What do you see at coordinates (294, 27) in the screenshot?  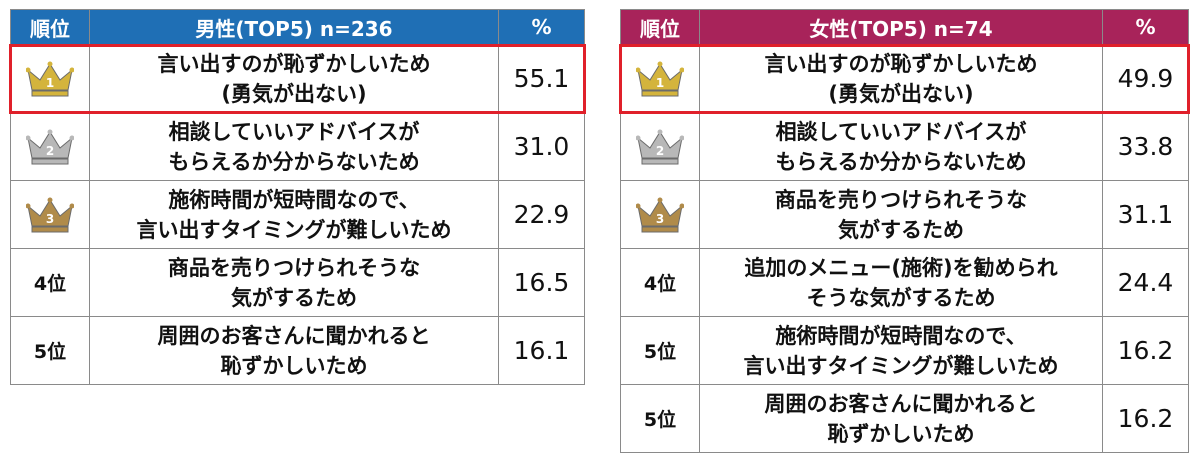 I see `men-title-header: 男性(TOP5) n=236` at bounding box center [294, 27].